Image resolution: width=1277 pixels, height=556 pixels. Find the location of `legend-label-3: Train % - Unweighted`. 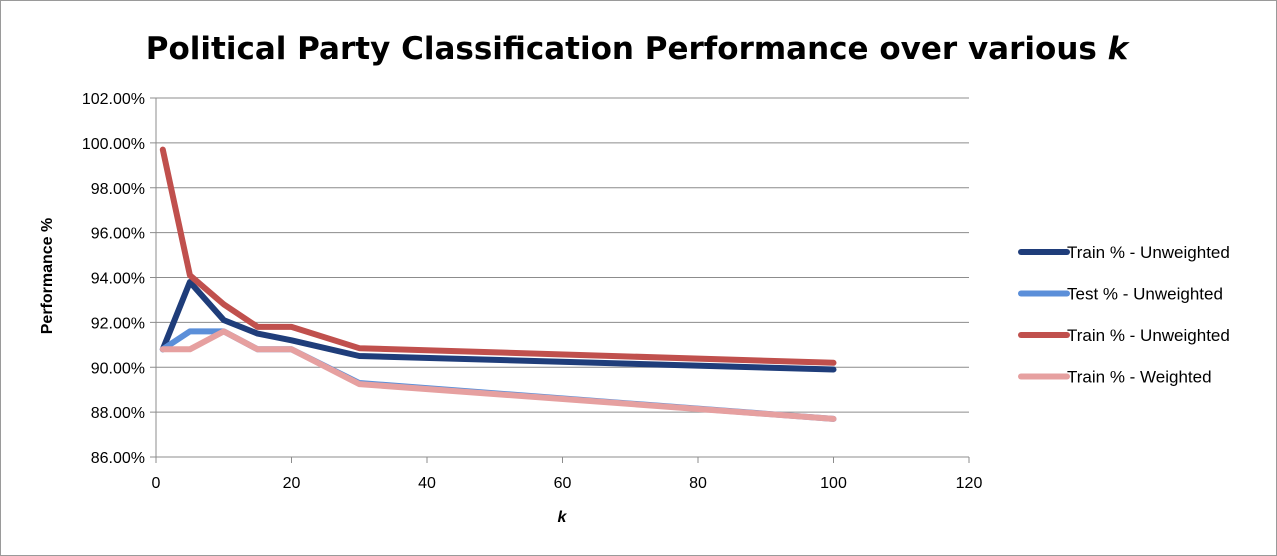

legend-label-3: Train % - Unweighted is located at coordinates (1148, 335).